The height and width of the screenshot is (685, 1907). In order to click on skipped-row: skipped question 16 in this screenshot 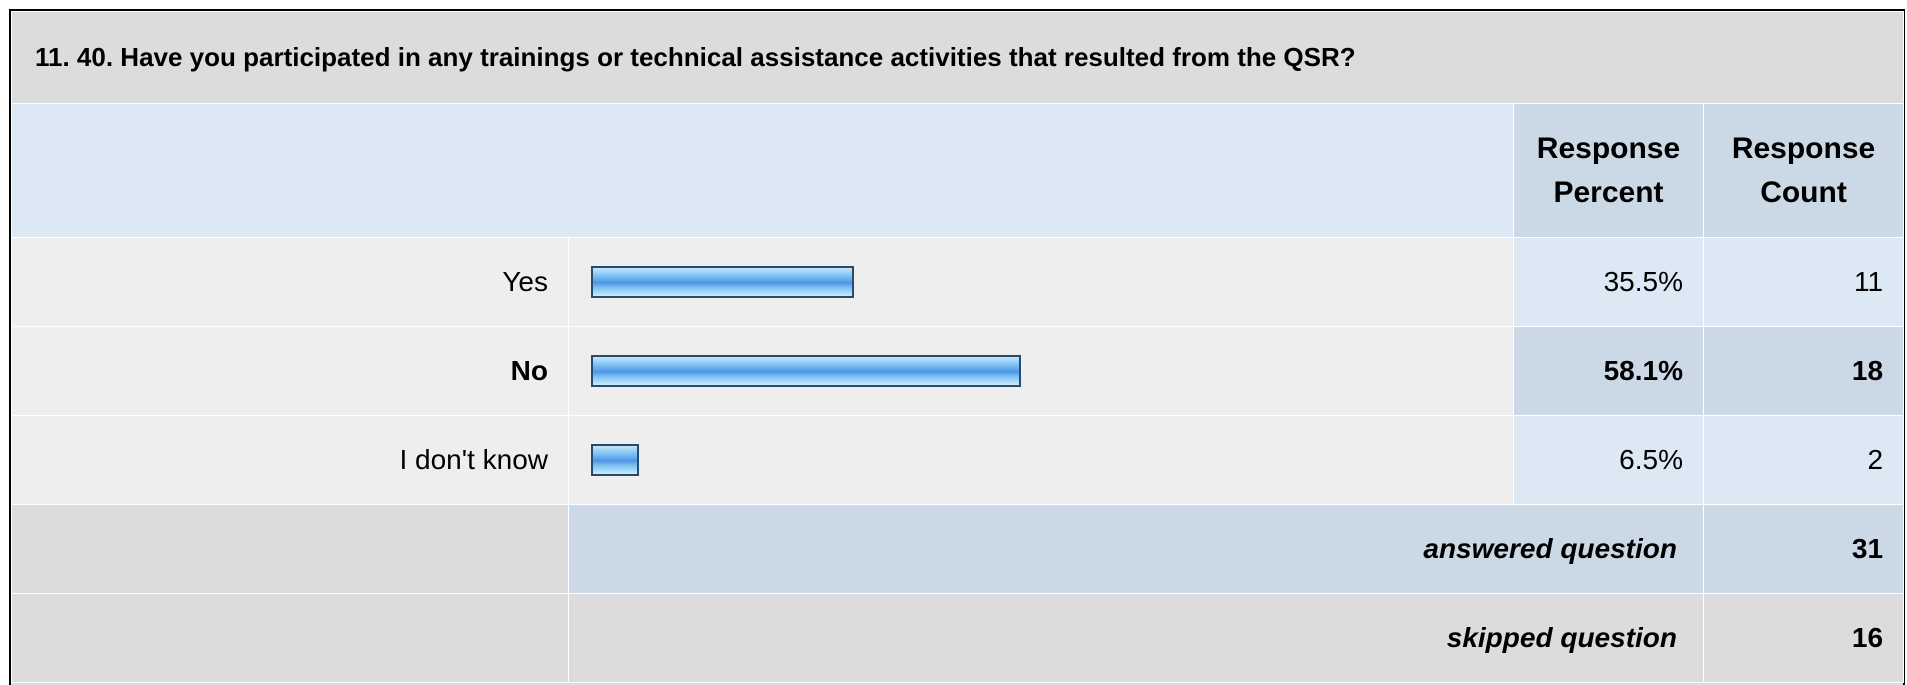, I will do `click(958, 638)`.